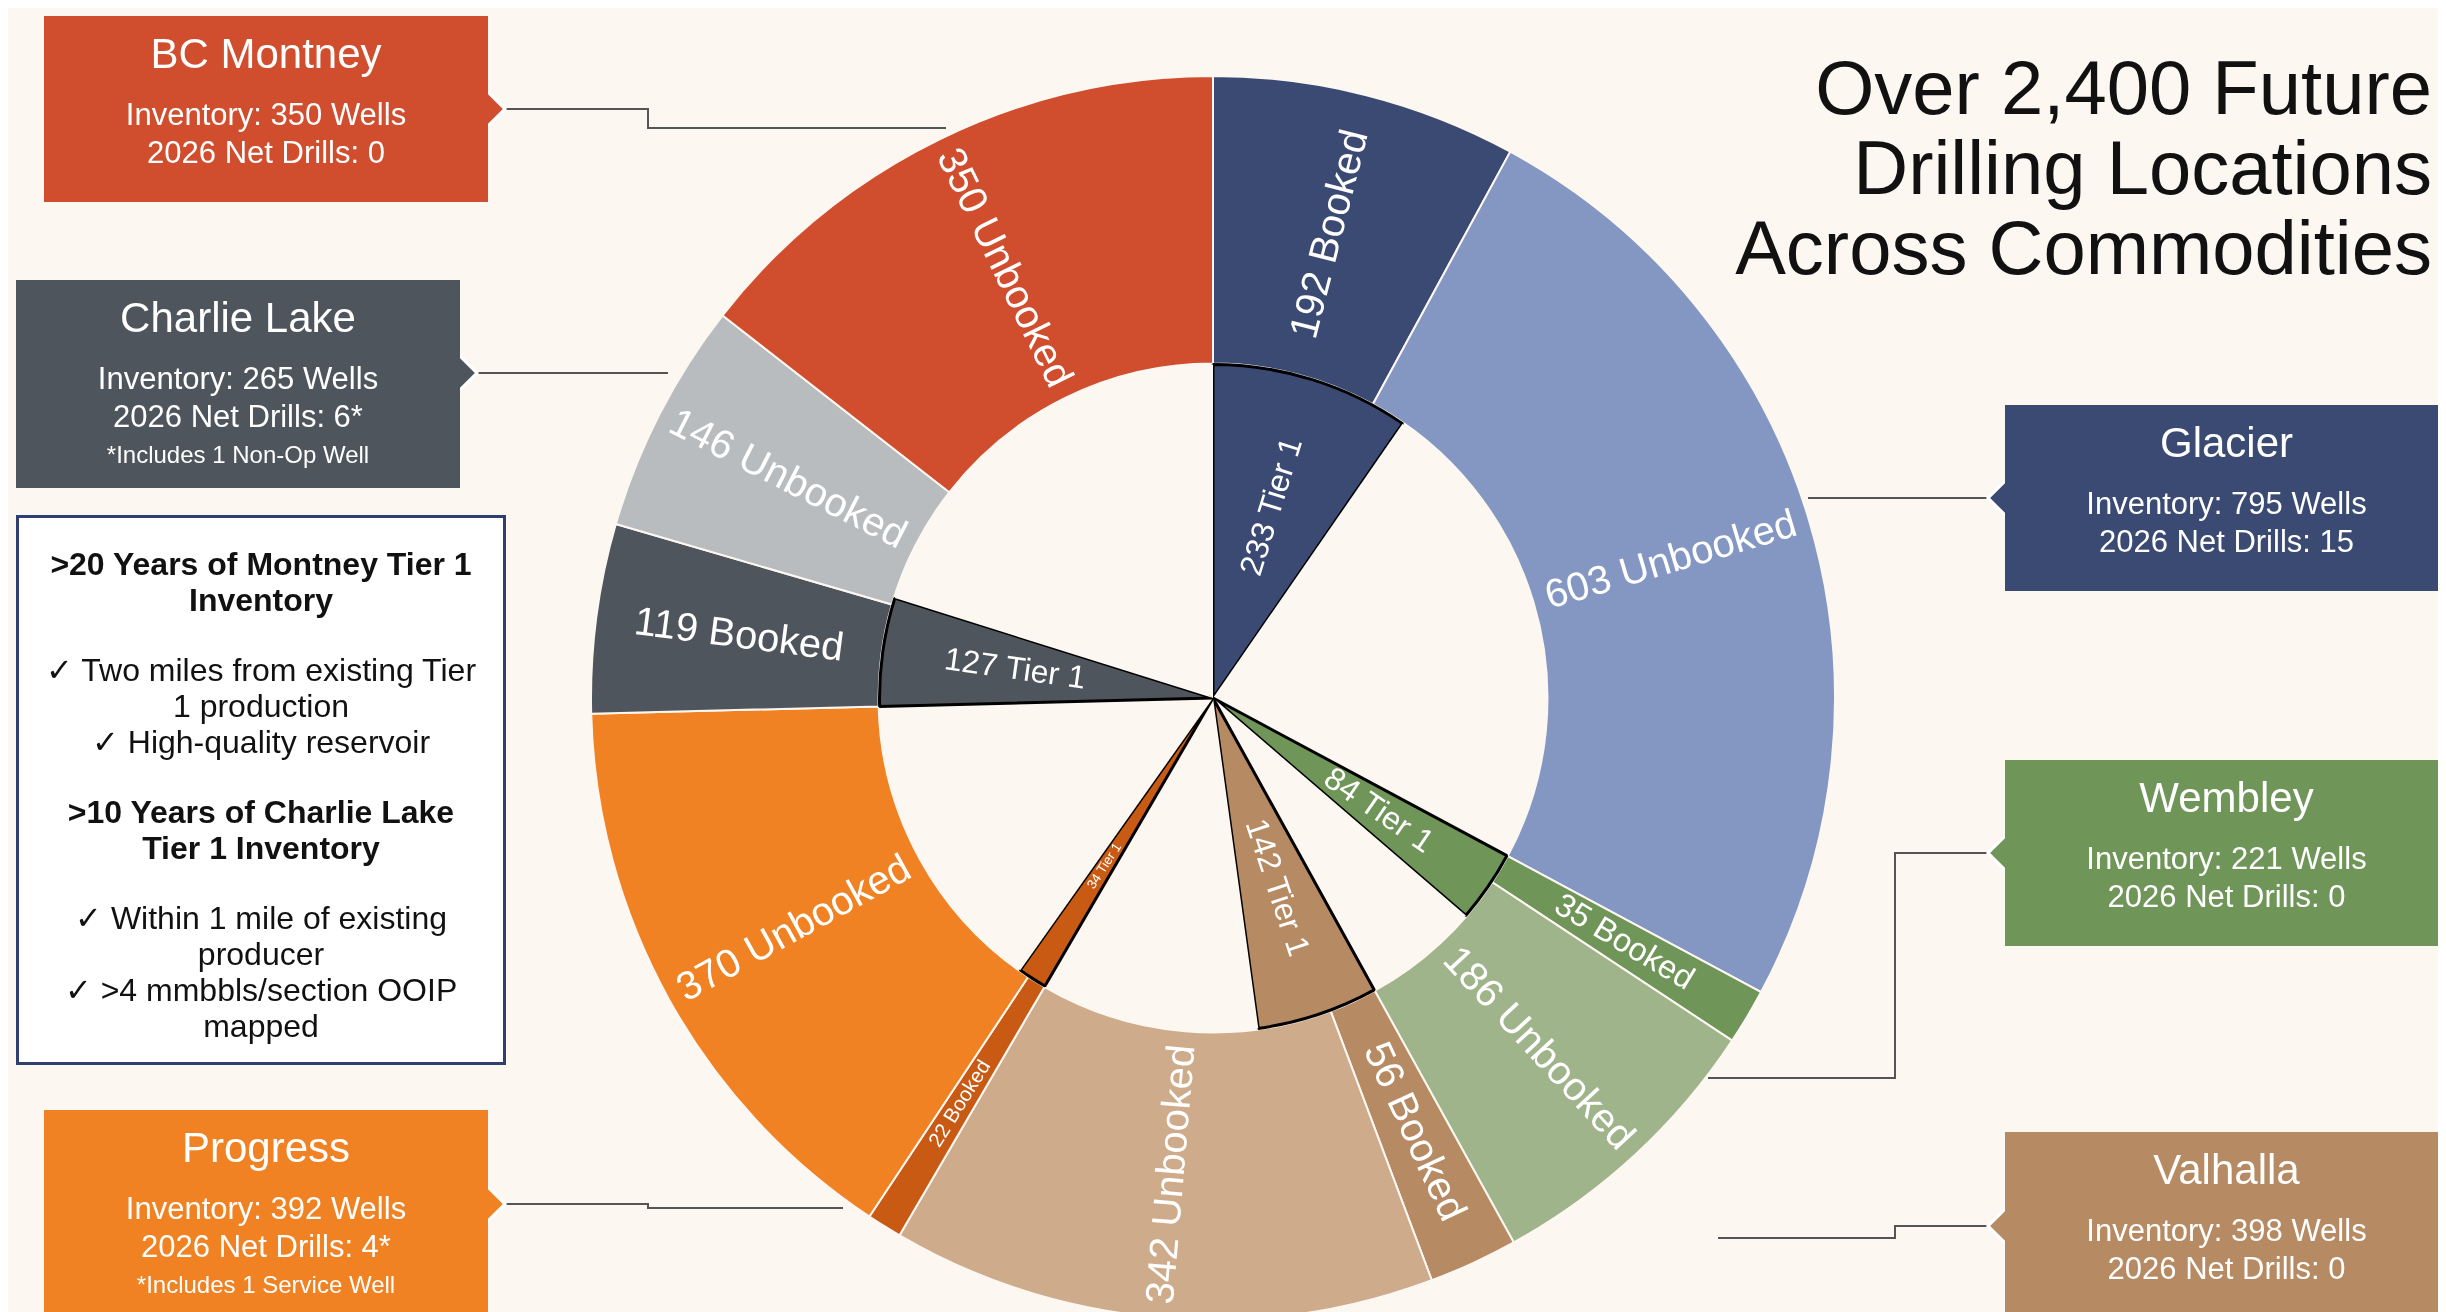 The width and height of the screenshot is (2446, 1312). I want to click on text: Glacier Inventory: 795 Wells 2026 Net Drills: 15, so click(2226, 490).